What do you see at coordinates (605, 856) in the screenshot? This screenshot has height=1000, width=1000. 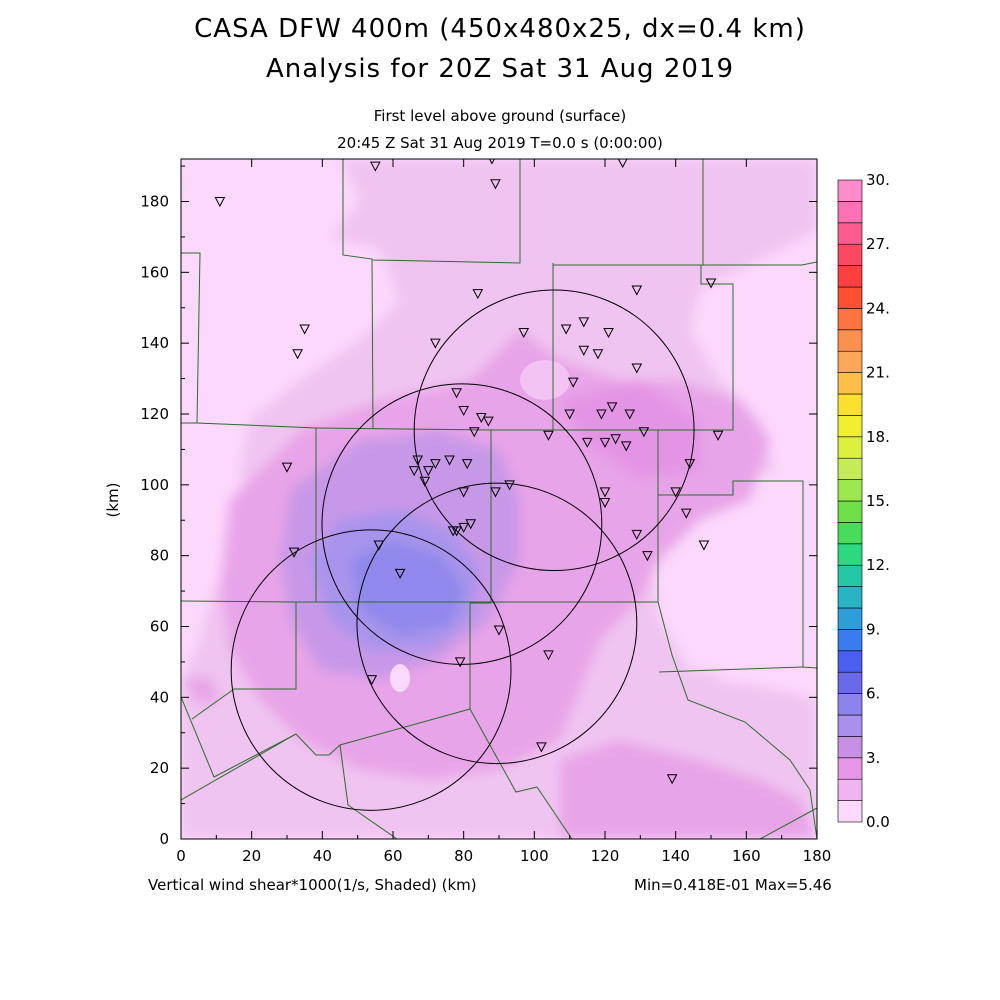 I see `x-tick-label: 120` at bounding box center [605, 856].